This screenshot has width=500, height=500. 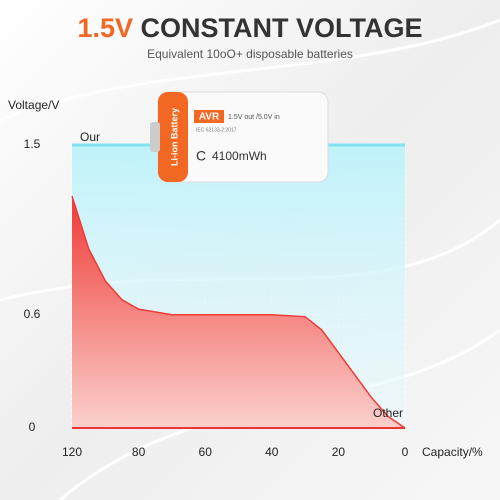 What do you see at coordinates (32, 144) in the screenshot?
I see `y-tick-label: 1.5` at bounding box center [32, 144].